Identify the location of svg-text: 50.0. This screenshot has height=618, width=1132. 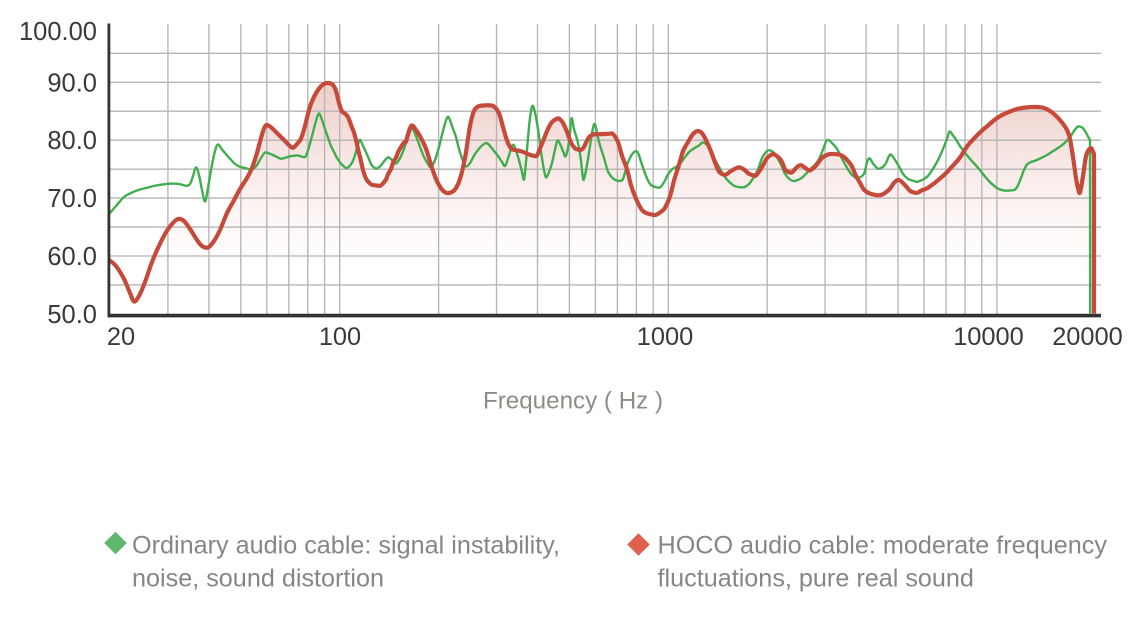
(72, 315).